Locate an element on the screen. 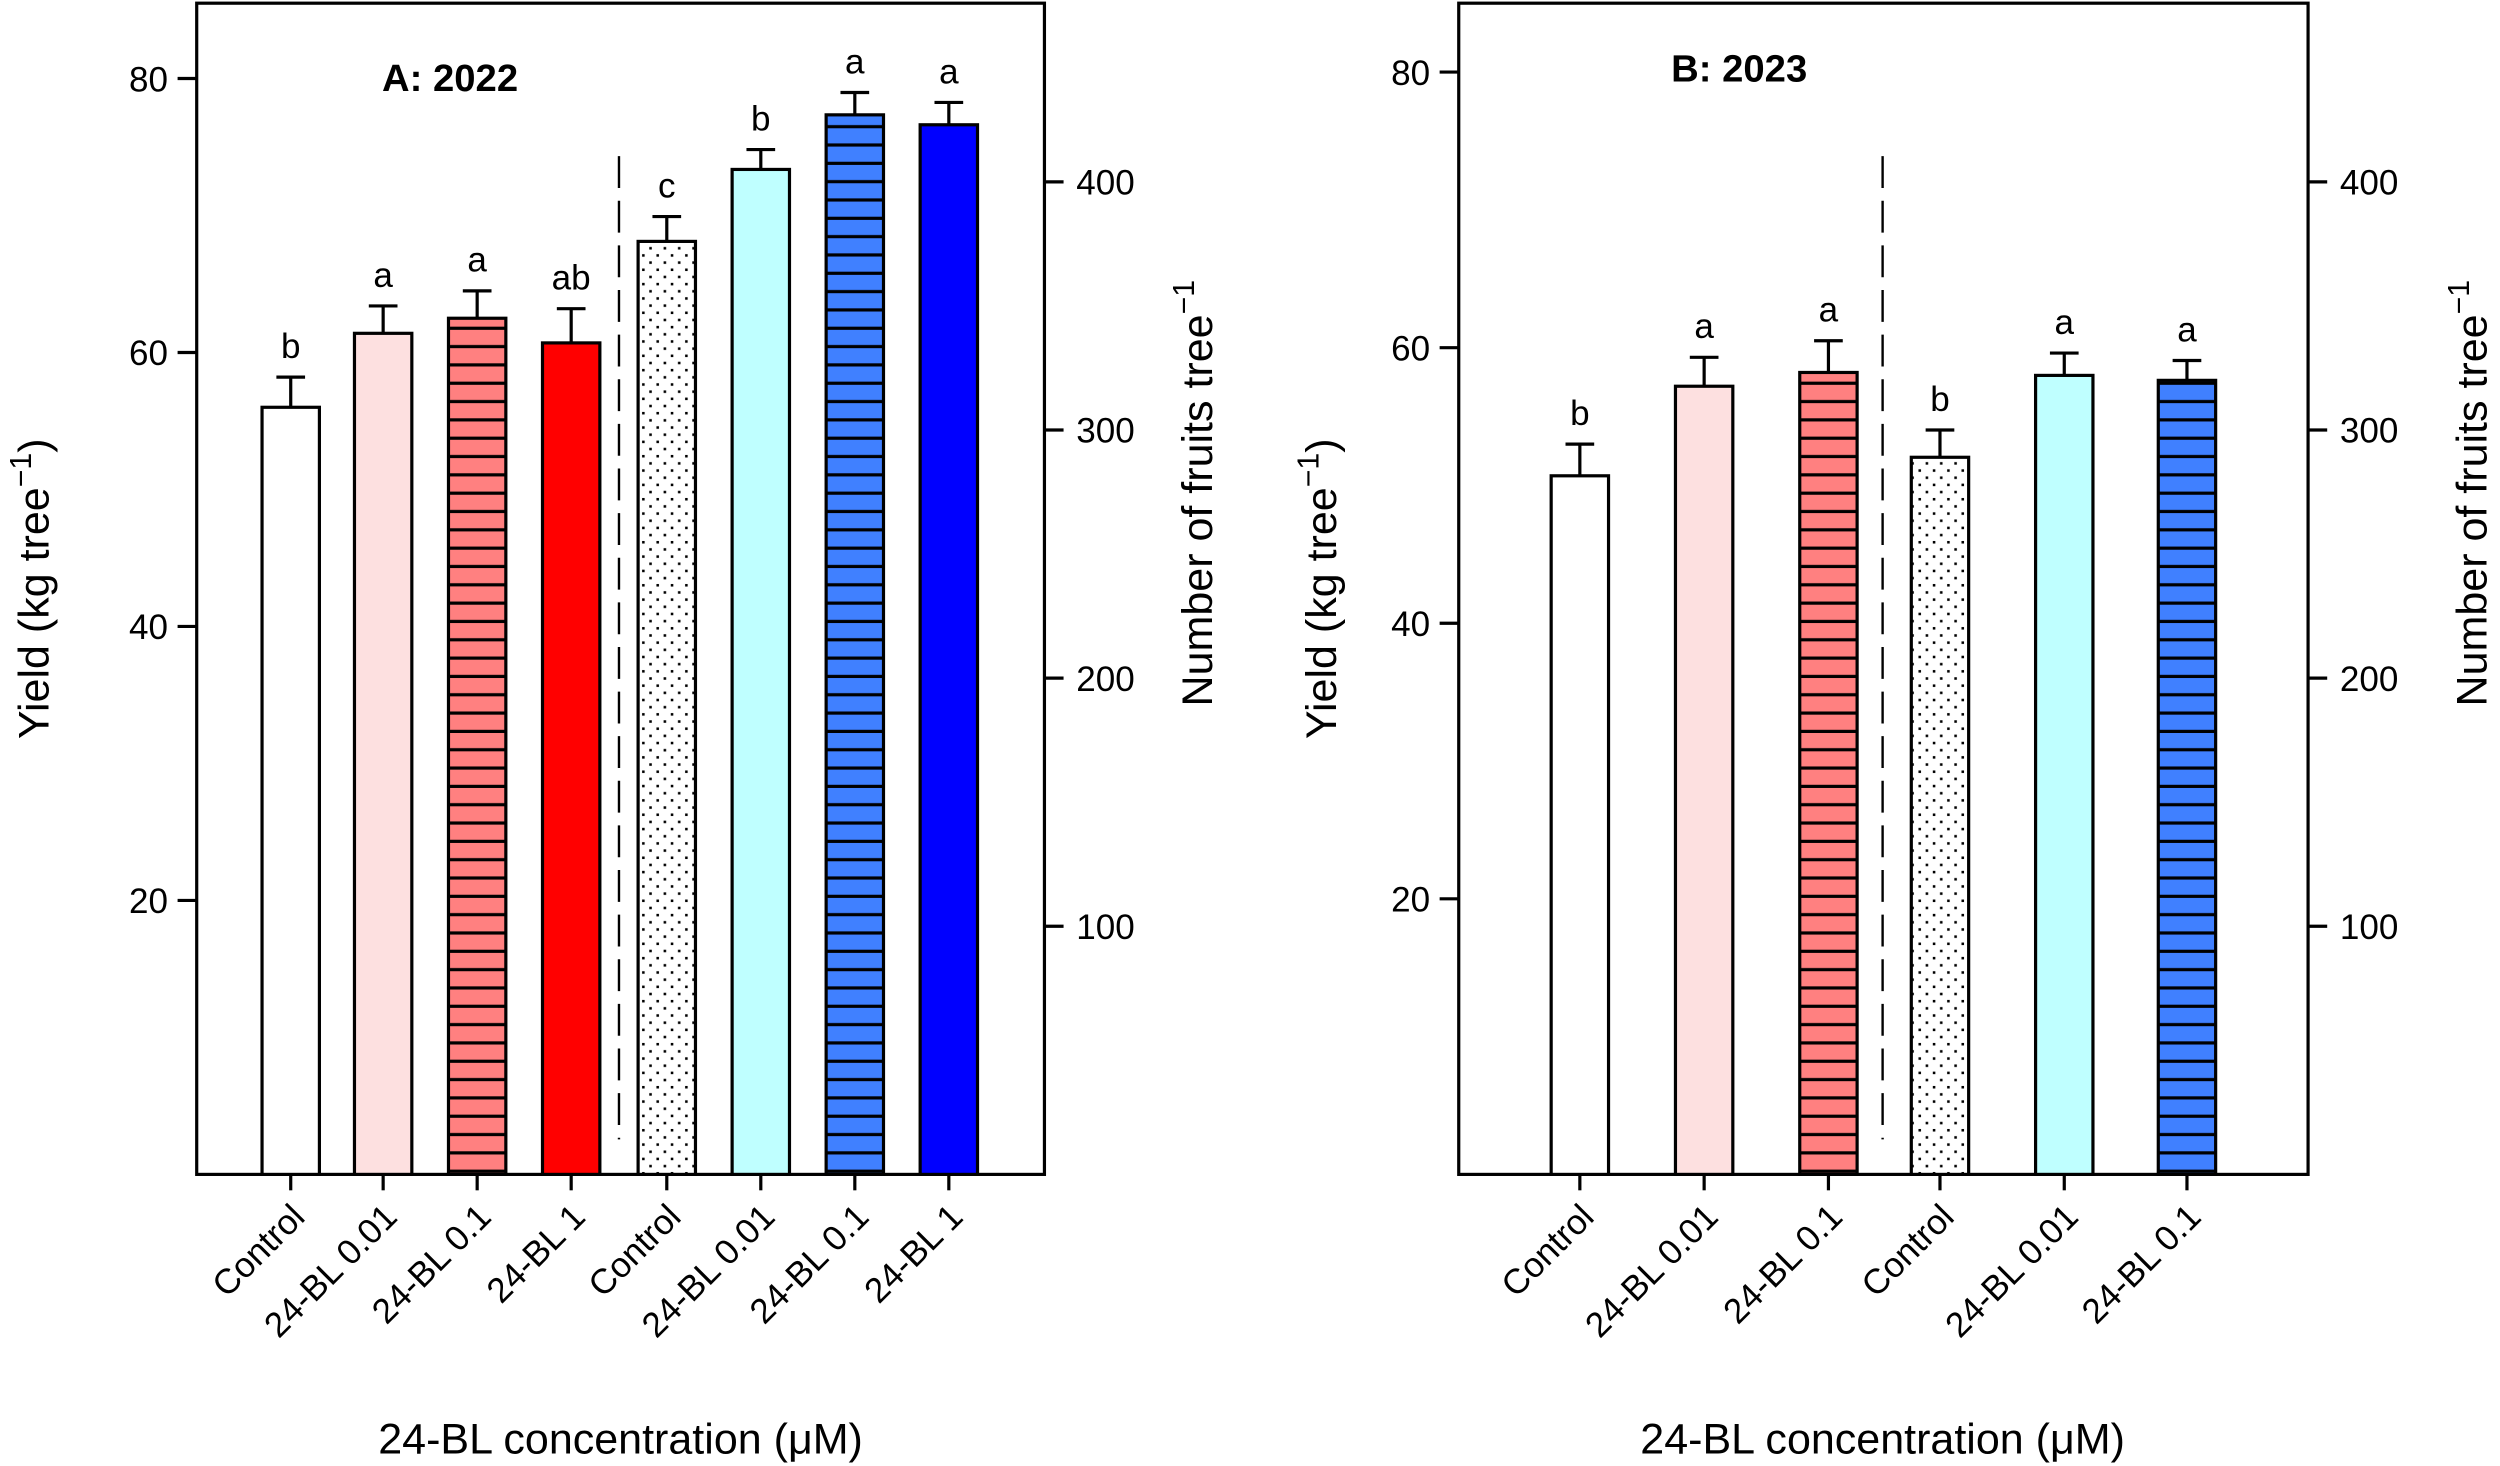  significance-letter: ab is located at coordinates (571, 278).